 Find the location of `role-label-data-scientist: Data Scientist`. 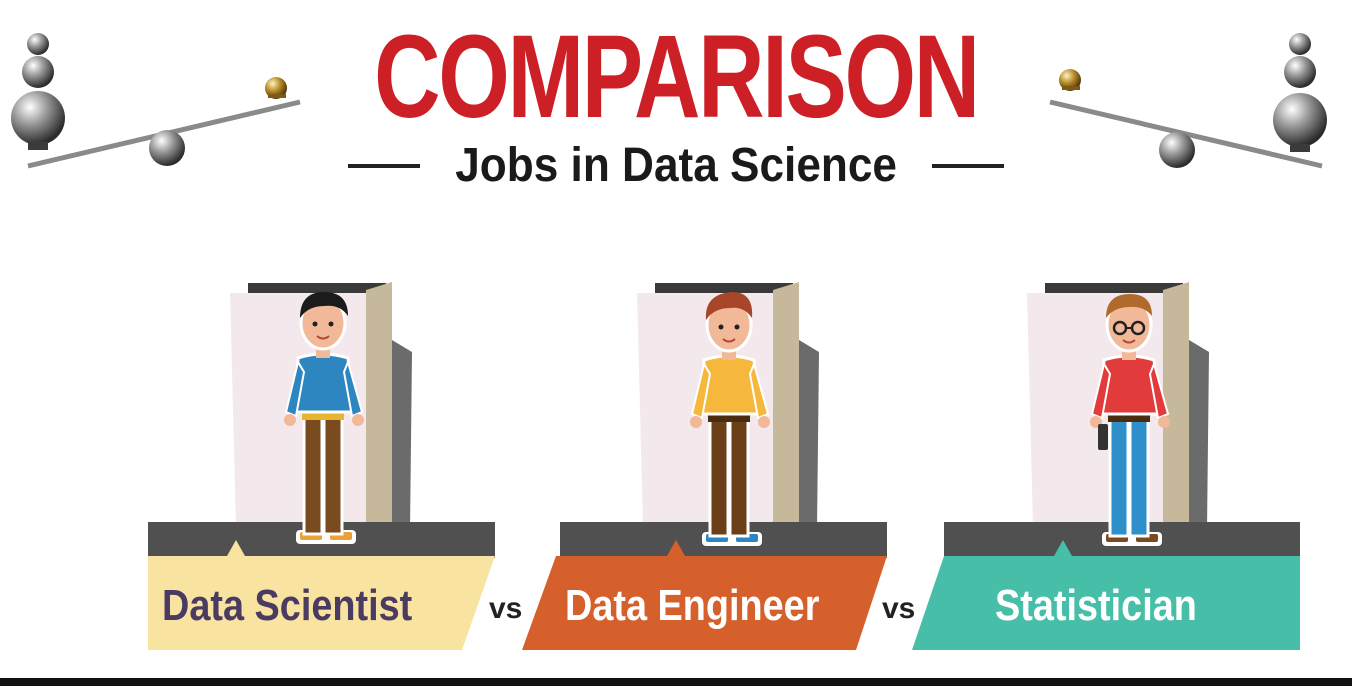

role-label-data-scientist: Data Scientist is located at coordinates (287, 605).